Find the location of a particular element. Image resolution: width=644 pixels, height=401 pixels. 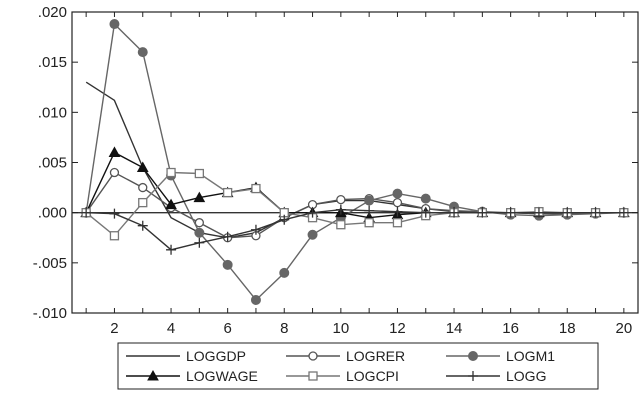

x-tick-label: 18 is located at coordinates (567, 328).